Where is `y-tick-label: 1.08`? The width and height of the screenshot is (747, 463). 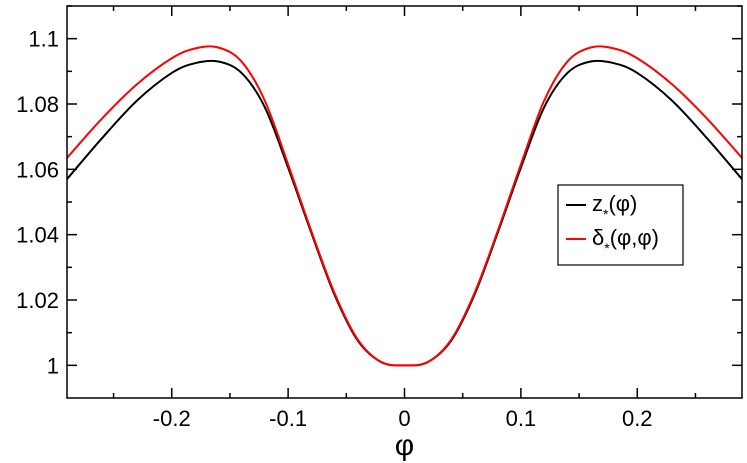 y-tick-label: 1.08 is located at coordinates (37, 104).